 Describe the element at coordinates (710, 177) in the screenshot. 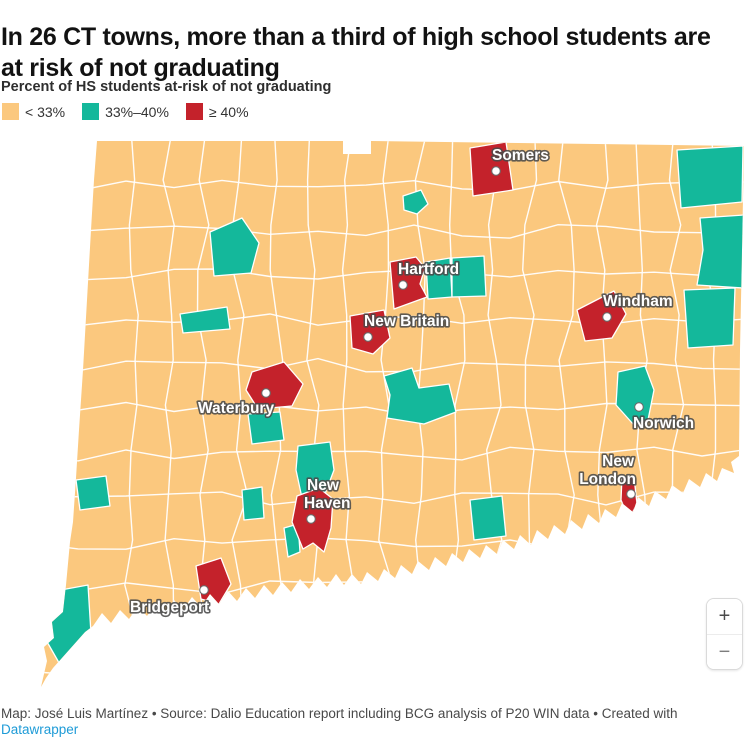

I see `town-thompson` at that location.